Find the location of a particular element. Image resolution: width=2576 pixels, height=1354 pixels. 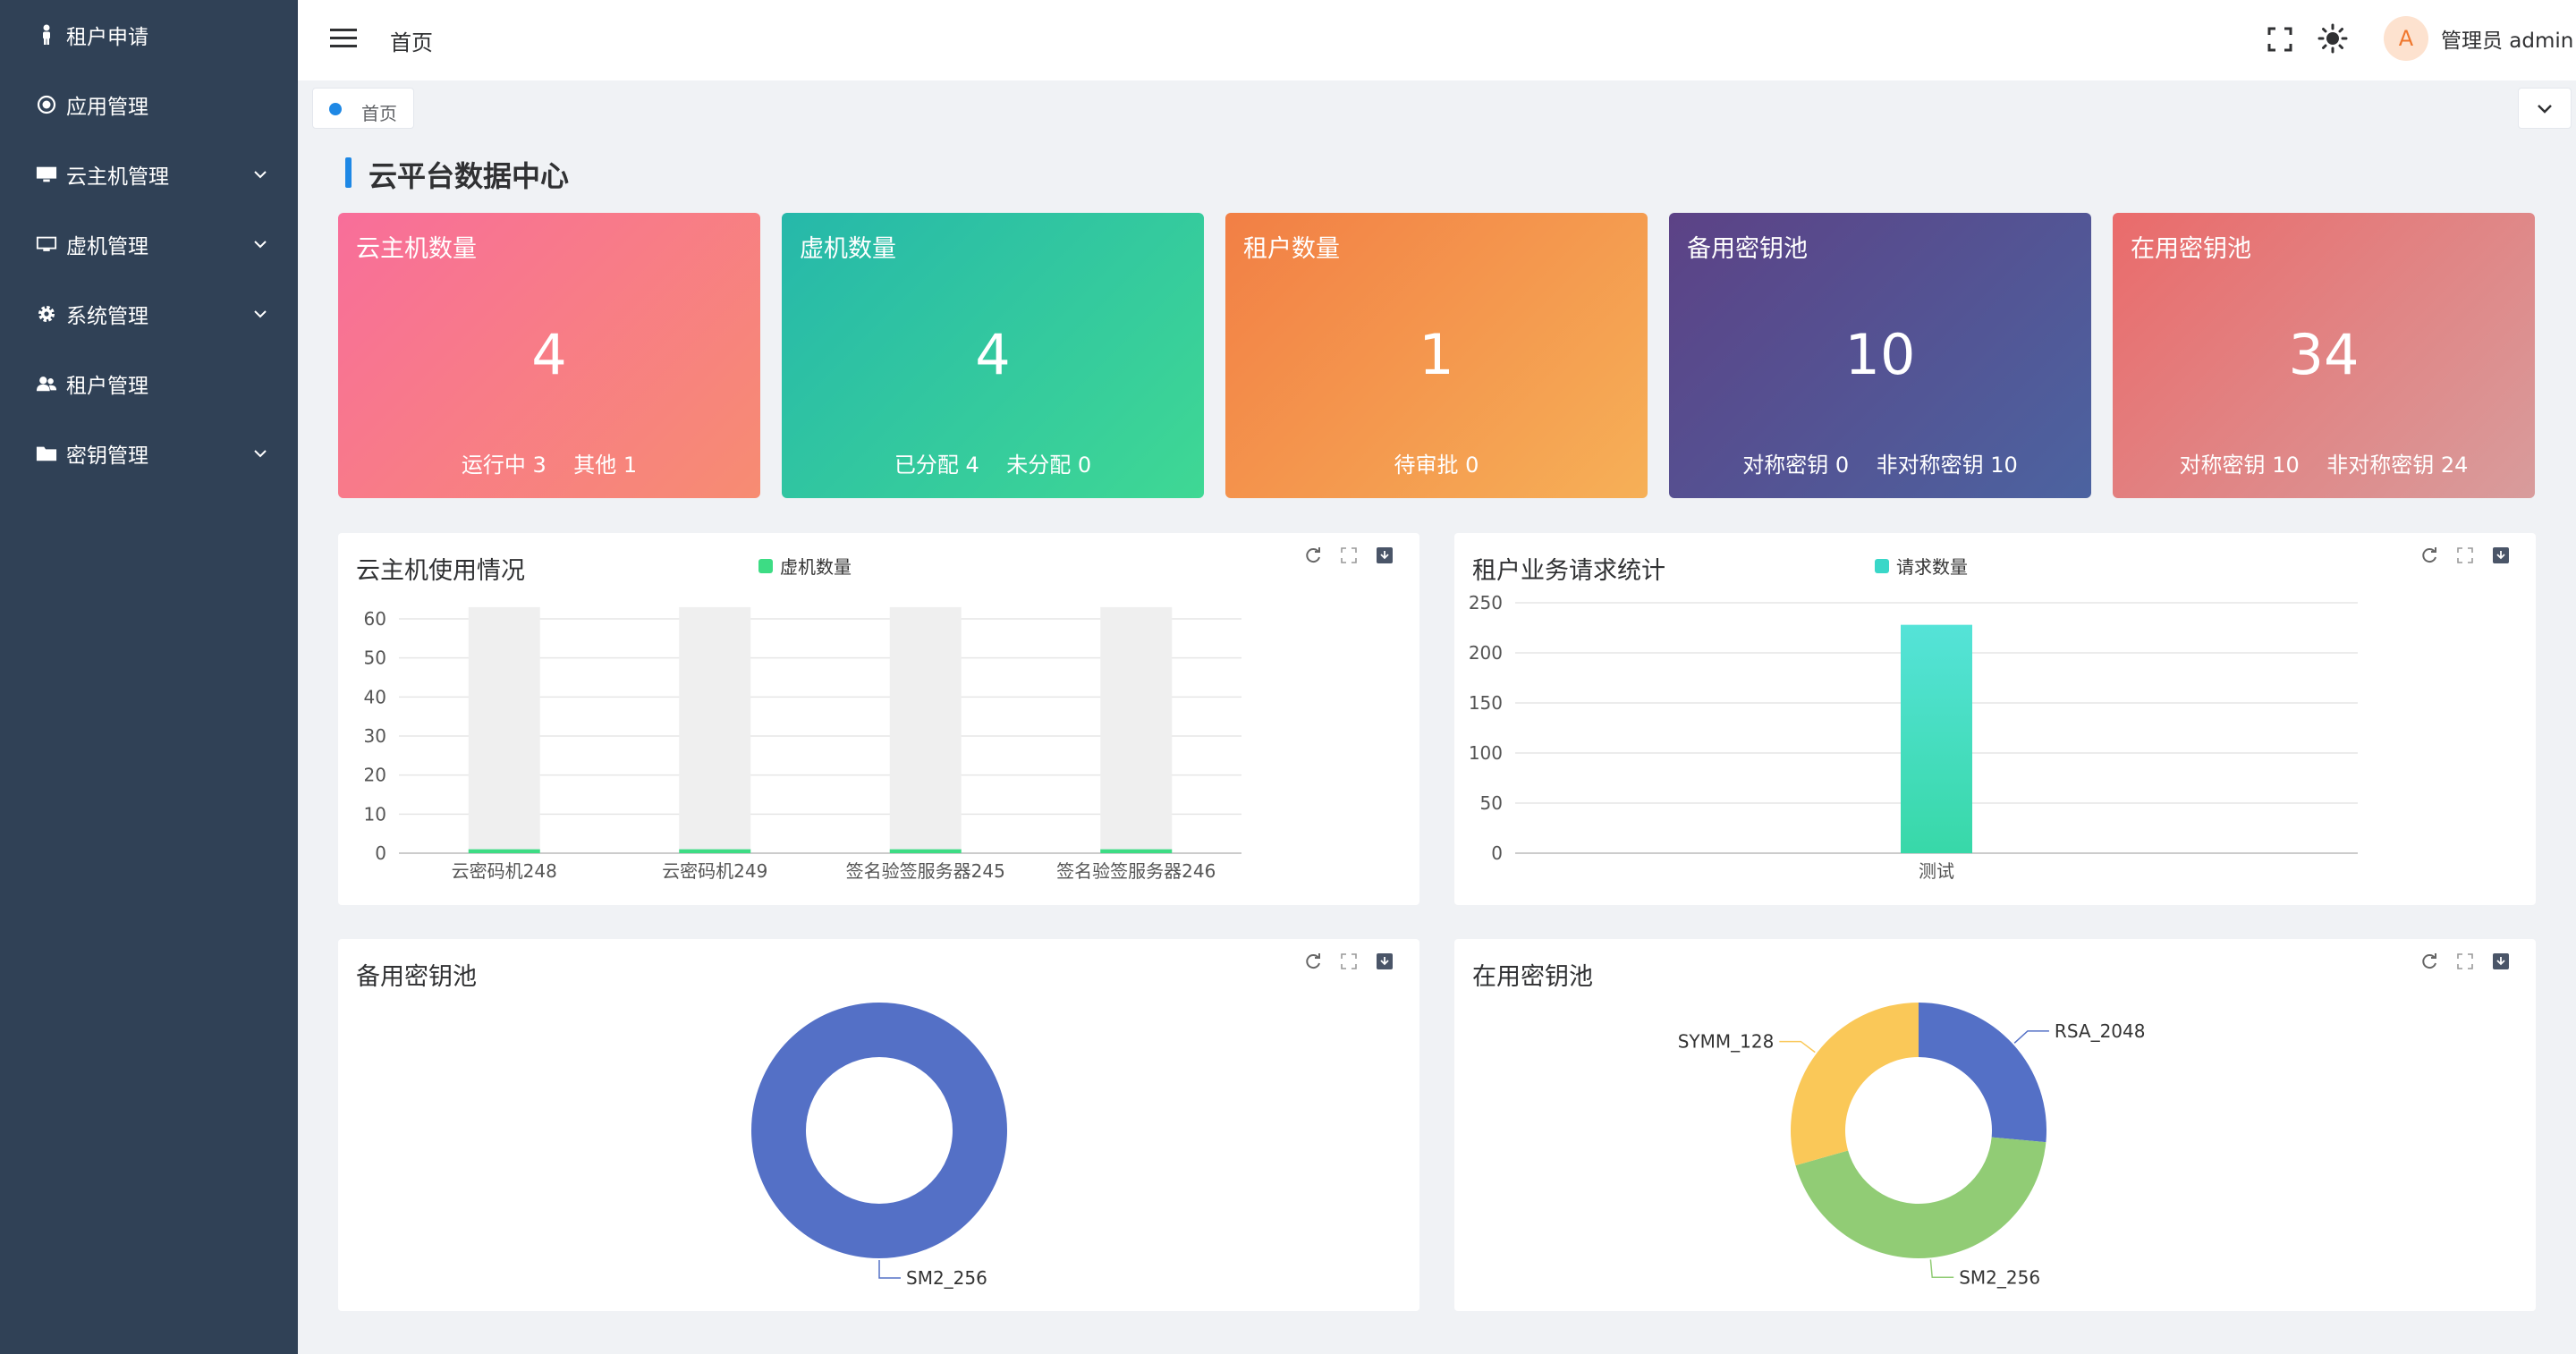

person-icon is located at coordinates (46, 35).